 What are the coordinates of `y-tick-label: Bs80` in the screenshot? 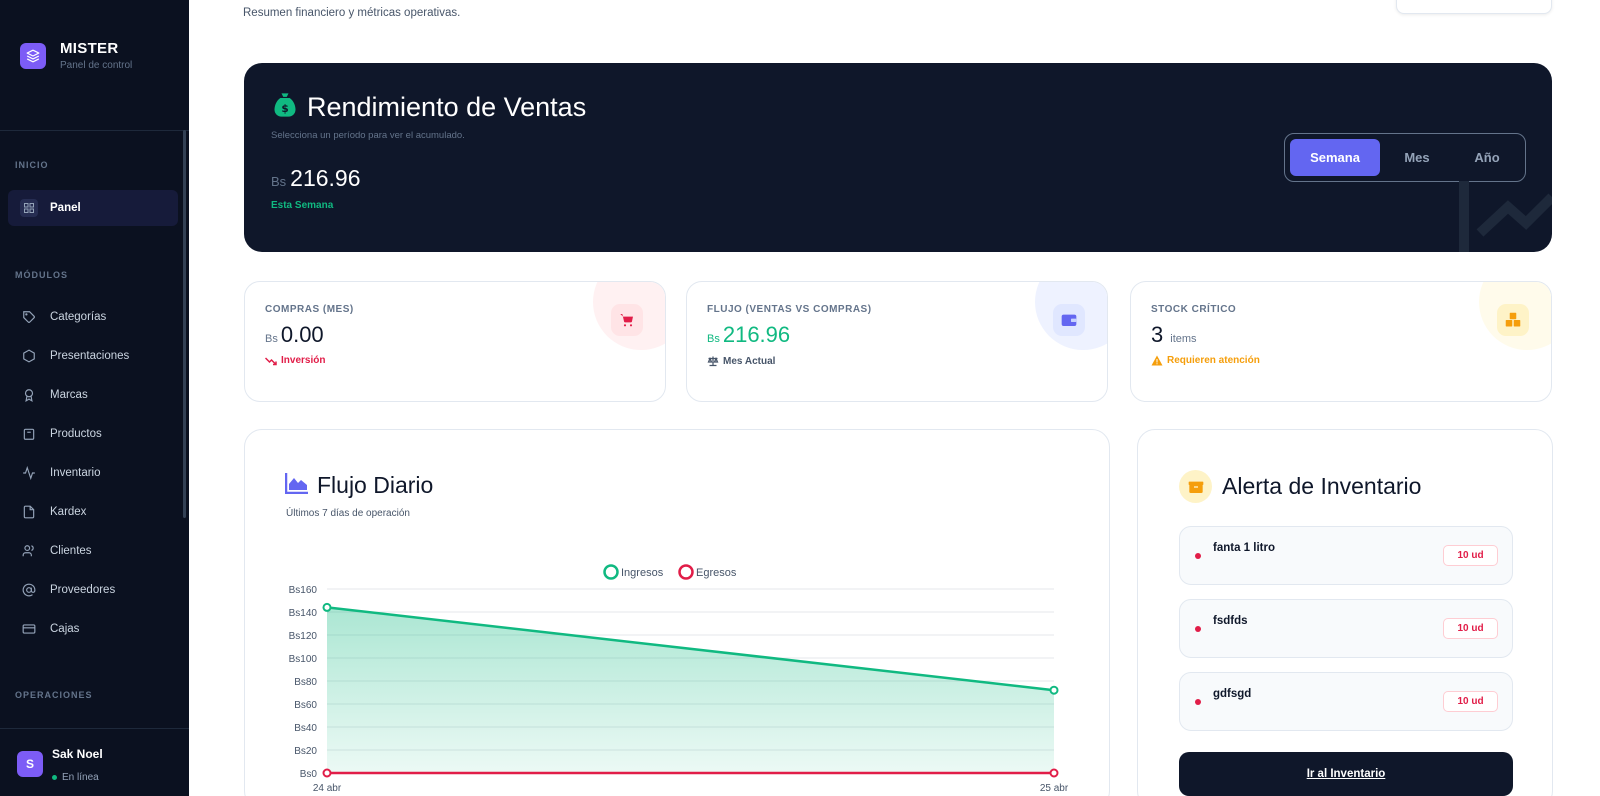 It's located at (305, 682).